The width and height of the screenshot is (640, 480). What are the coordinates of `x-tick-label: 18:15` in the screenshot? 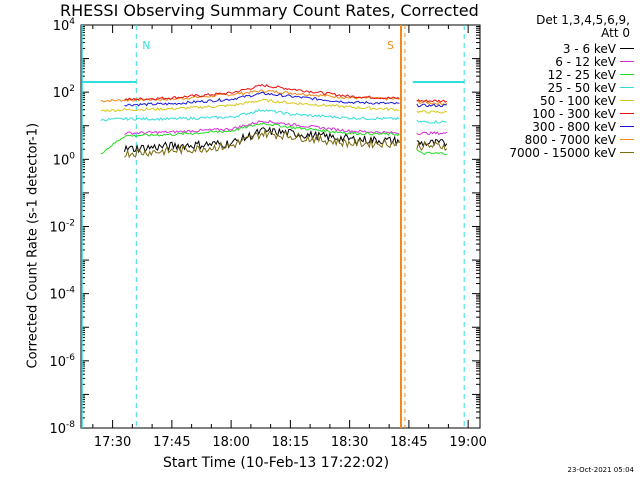 It's located at (290, 442).